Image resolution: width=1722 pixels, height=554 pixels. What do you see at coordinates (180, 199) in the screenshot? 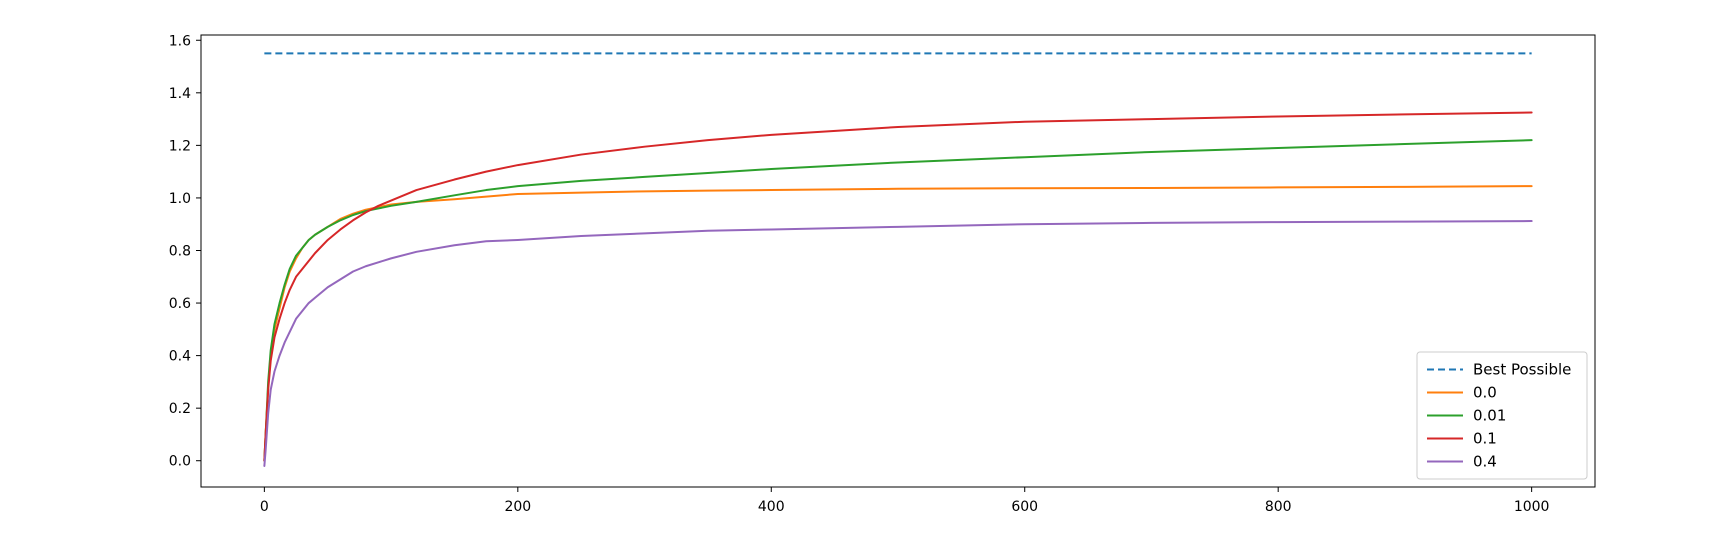
I see `y-tick-label-5: 1.0` at bounding box center [180, 199].